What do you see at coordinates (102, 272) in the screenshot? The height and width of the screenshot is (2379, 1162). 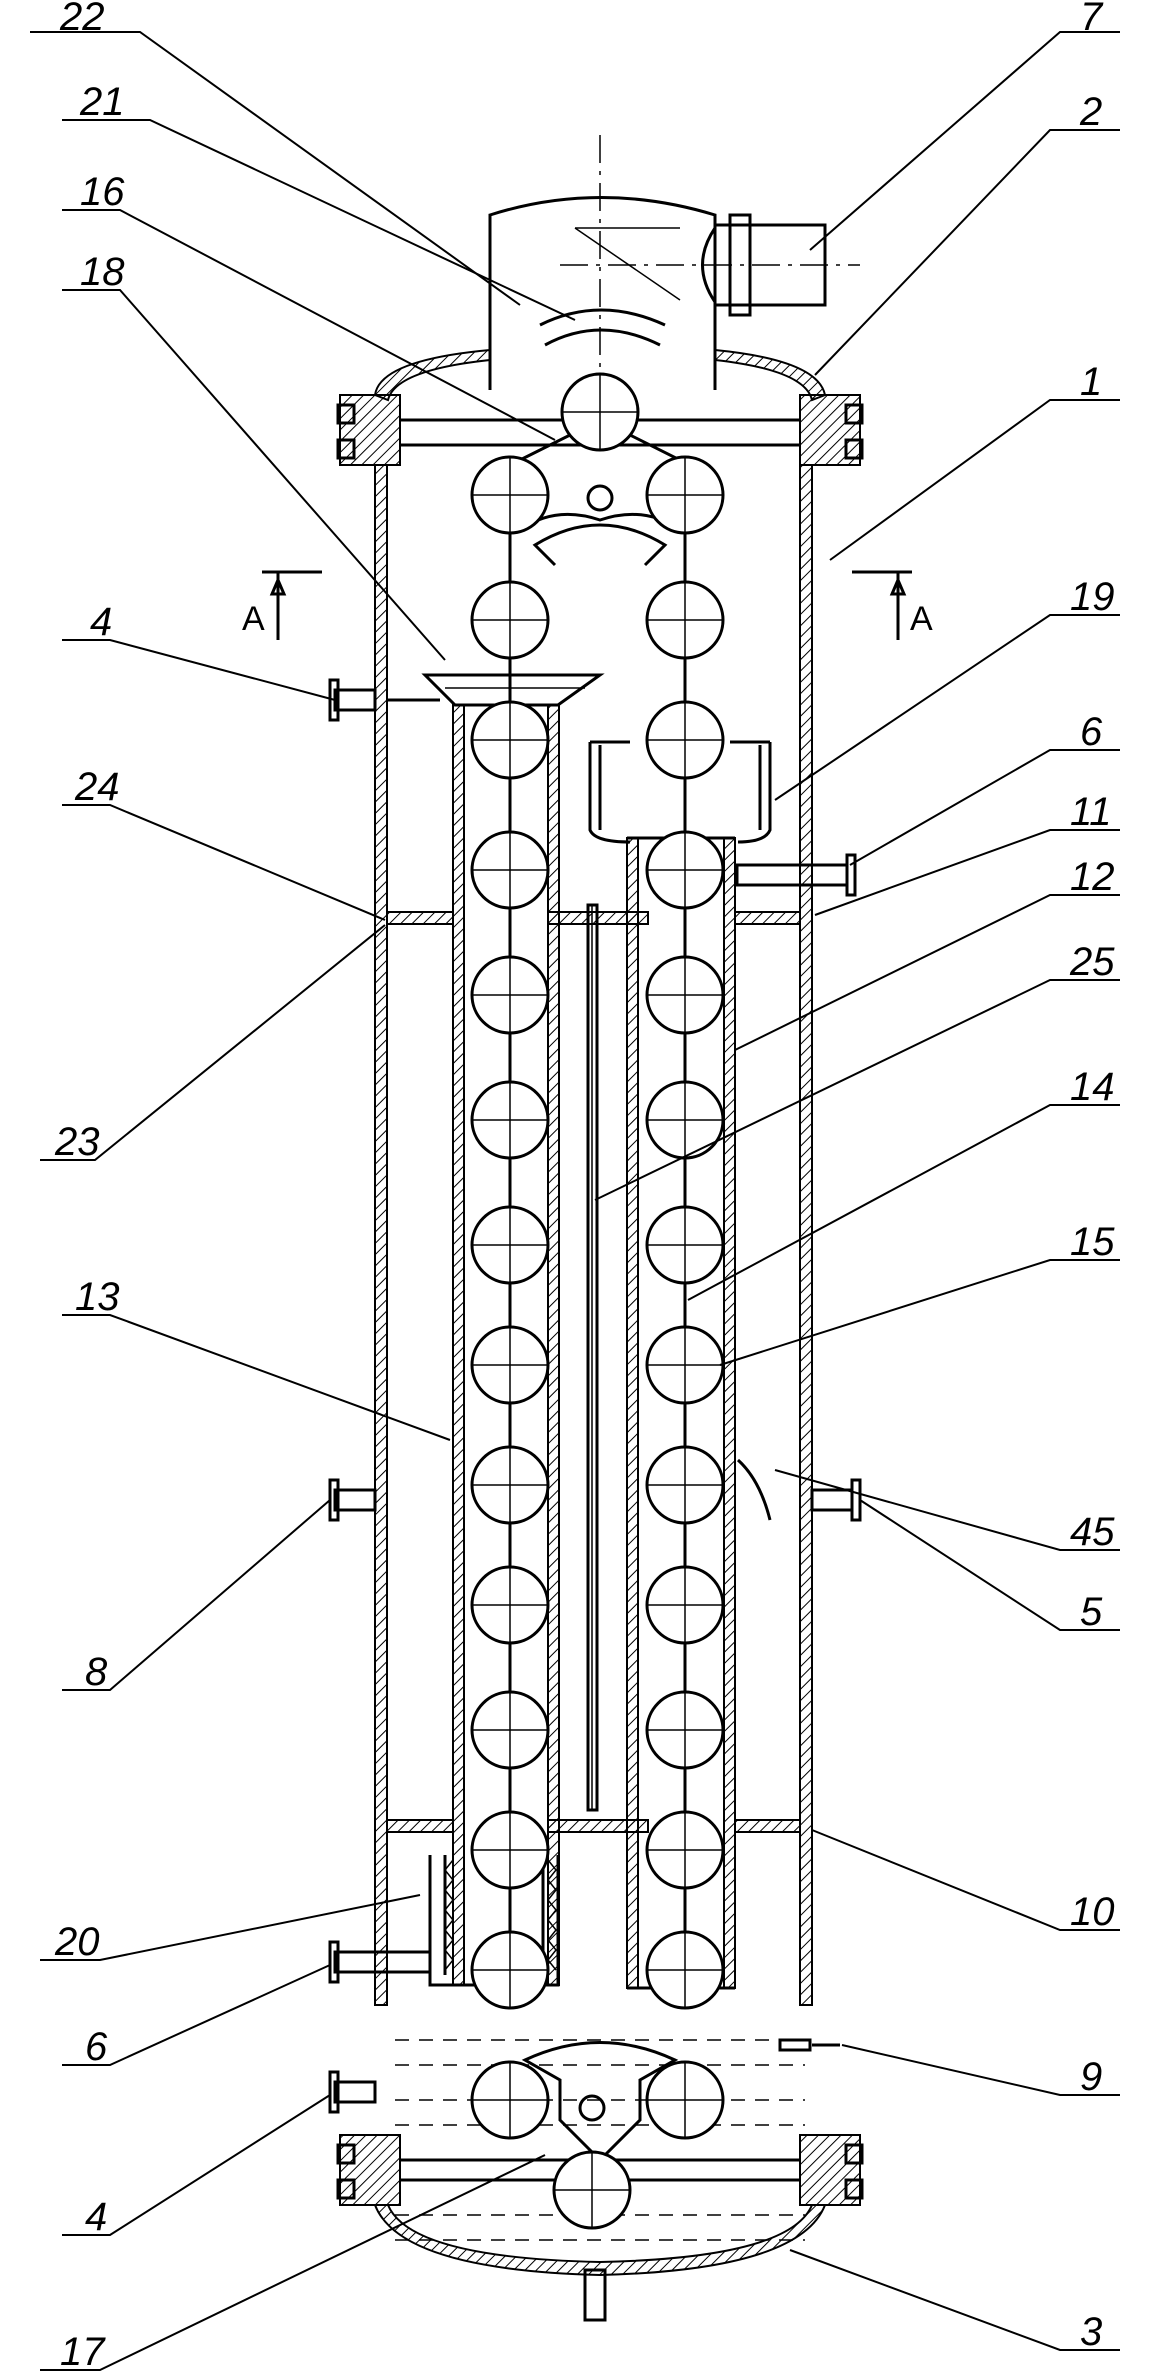 I see `callout-18: 18` at bounding box center [102, 272].